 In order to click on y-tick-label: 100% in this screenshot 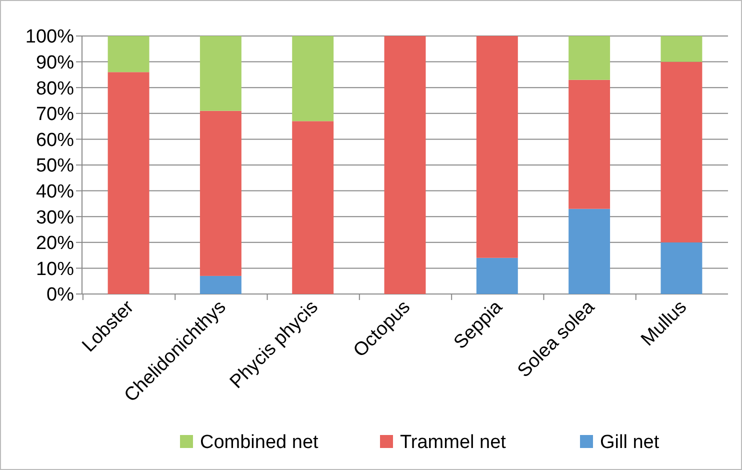, I will do `click(49, 37)`.